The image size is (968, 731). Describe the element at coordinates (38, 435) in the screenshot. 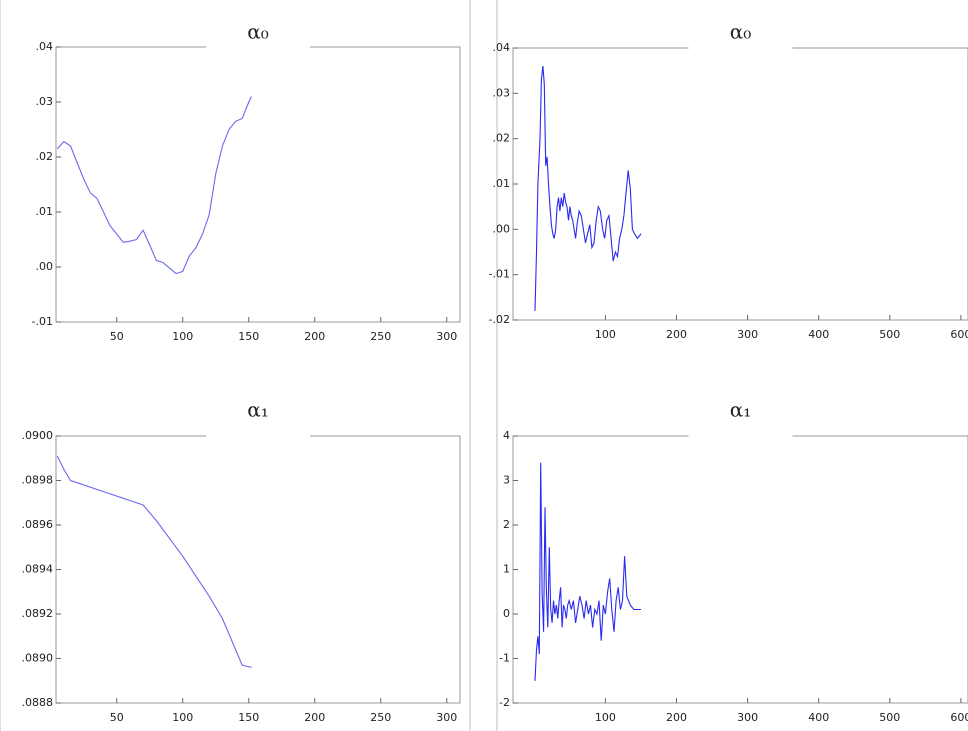

I see `y-tick-label: .0900` at that location.